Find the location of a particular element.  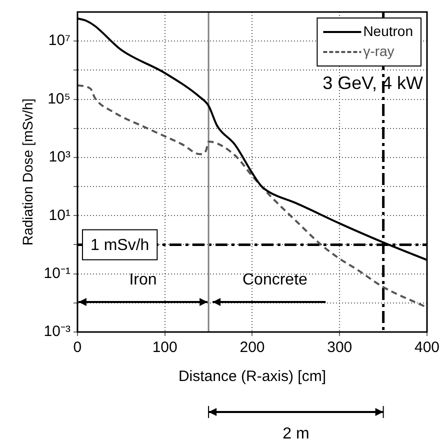

y-tick-label: 10⁻¹ is located at coordinates (57, 273).